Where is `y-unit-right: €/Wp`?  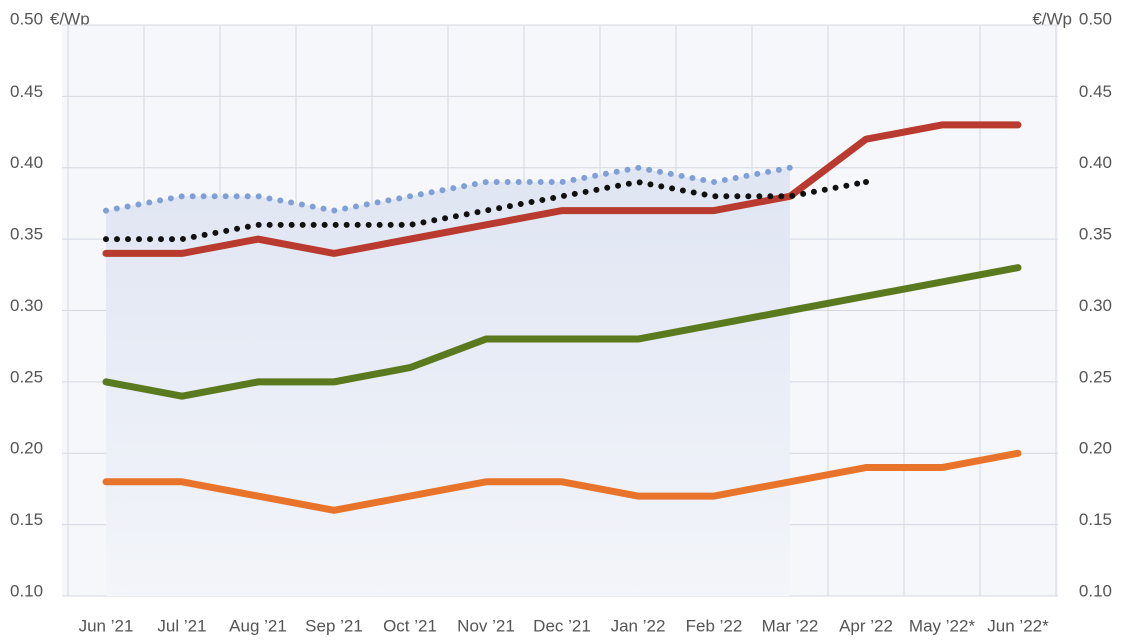
y-unit-right: €/Wp is located at coordinates (1052, 18).